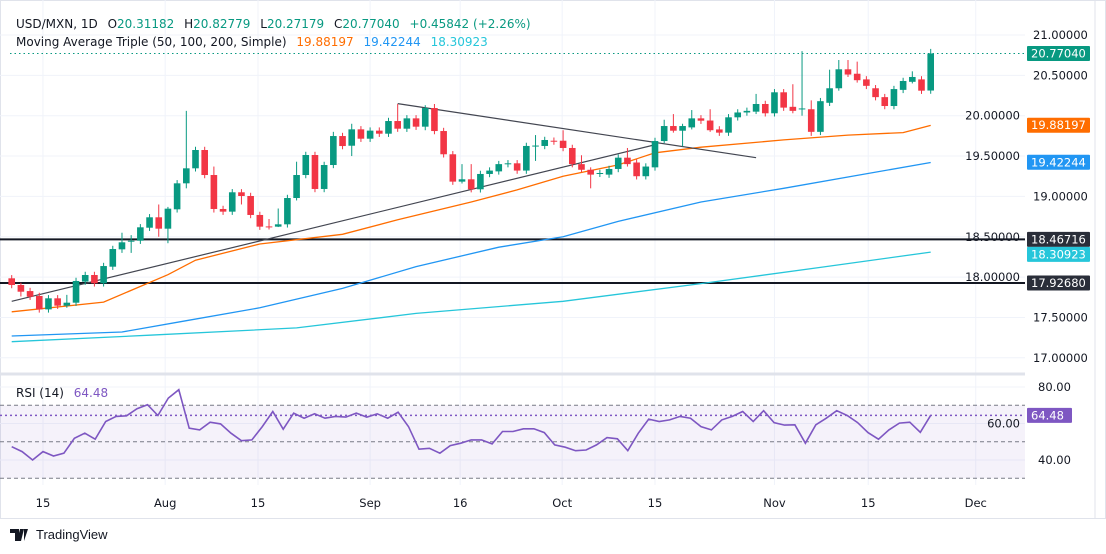  What do you see at coordinates (370, 503) in the screenshot?
I see `time-tick-label: Sep` at bounding box center [370, 503].